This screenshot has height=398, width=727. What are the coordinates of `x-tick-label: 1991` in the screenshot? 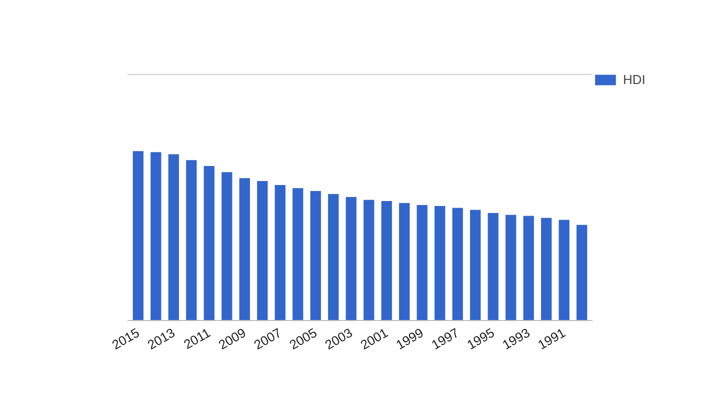 It's located at (551, 338).